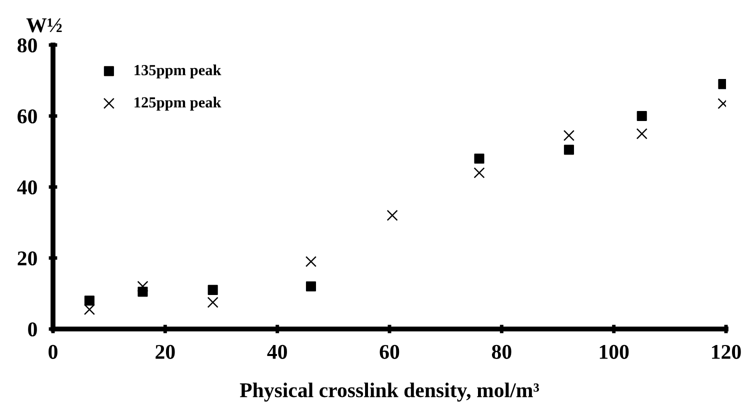 The image size is (746, 418). What do you see at coordinates (178, 103) in the screenshot?
I see `legend-label: 125ppm peak` at bounding box center [178, 103].